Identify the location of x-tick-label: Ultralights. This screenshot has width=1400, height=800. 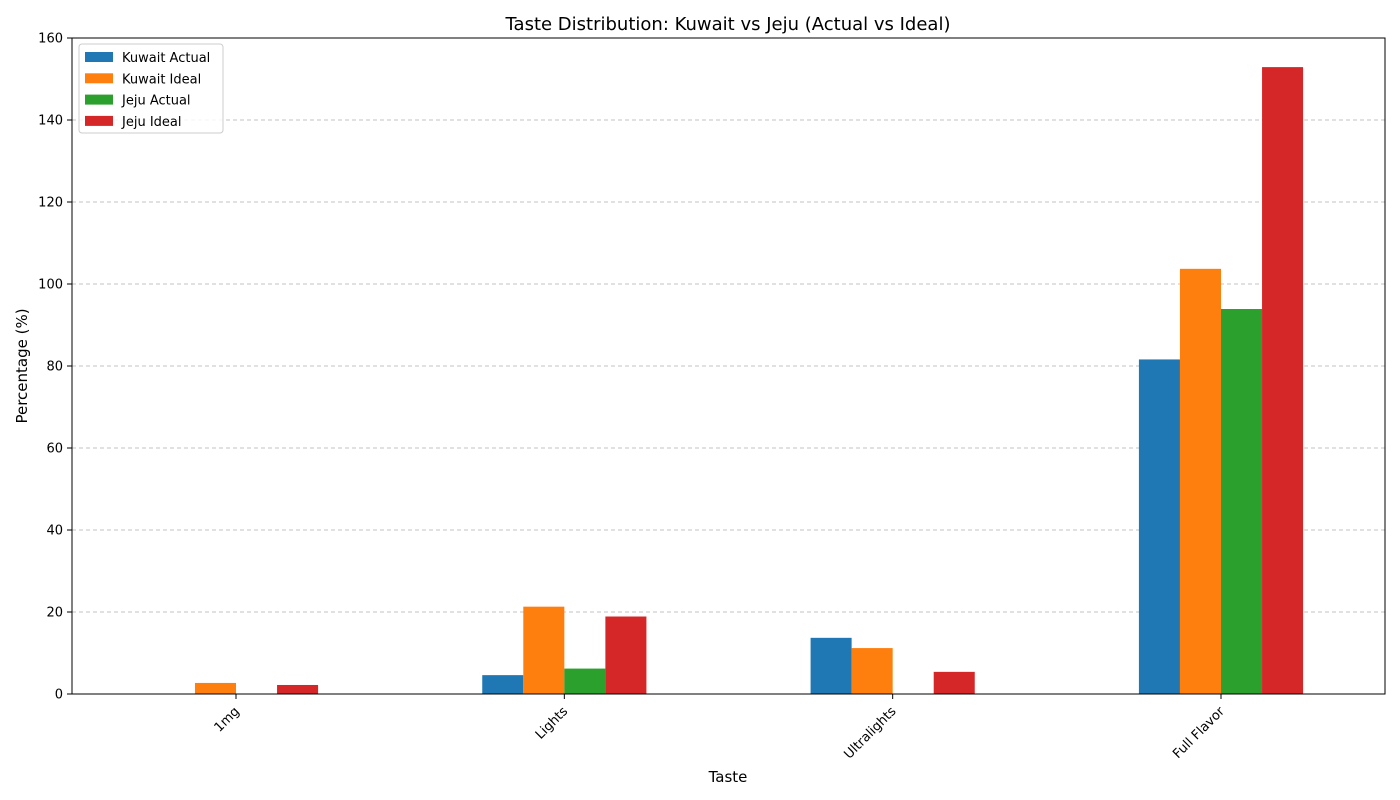
(870, 733).